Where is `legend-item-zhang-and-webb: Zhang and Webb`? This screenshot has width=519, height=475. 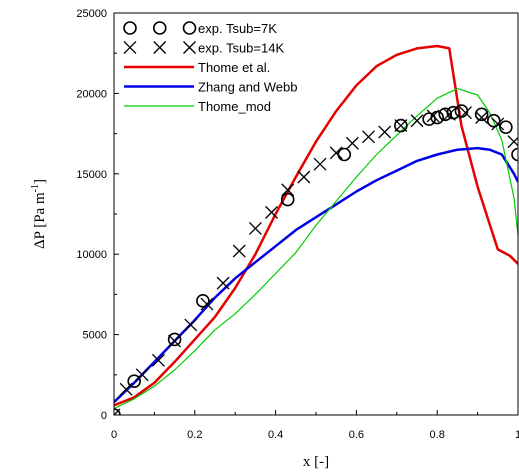
legend-item-zhang-and-webb: Zhang and Webb is located at coordinates (211, 87).